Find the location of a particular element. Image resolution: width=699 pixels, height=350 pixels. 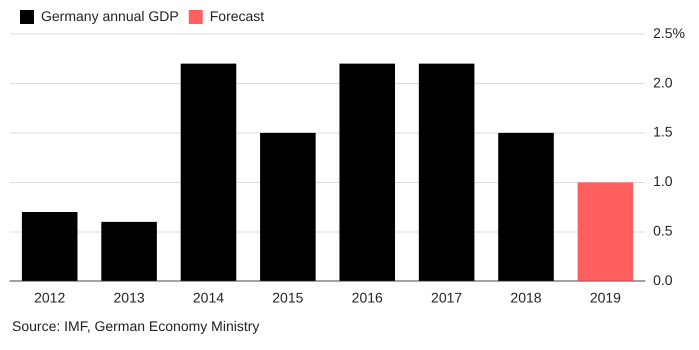

x-tick-label: 2015 is located at coordinates (288, 297).